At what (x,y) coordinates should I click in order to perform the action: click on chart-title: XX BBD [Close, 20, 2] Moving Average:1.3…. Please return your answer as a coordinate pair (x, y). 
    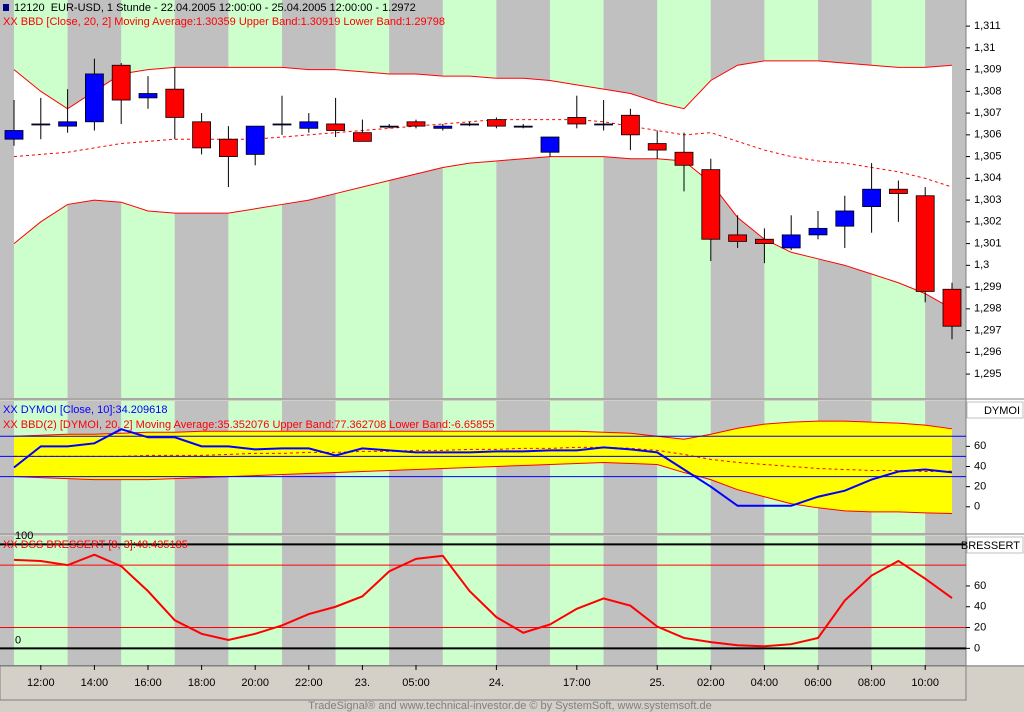
    Looking at the image, I should click on (224, 22).